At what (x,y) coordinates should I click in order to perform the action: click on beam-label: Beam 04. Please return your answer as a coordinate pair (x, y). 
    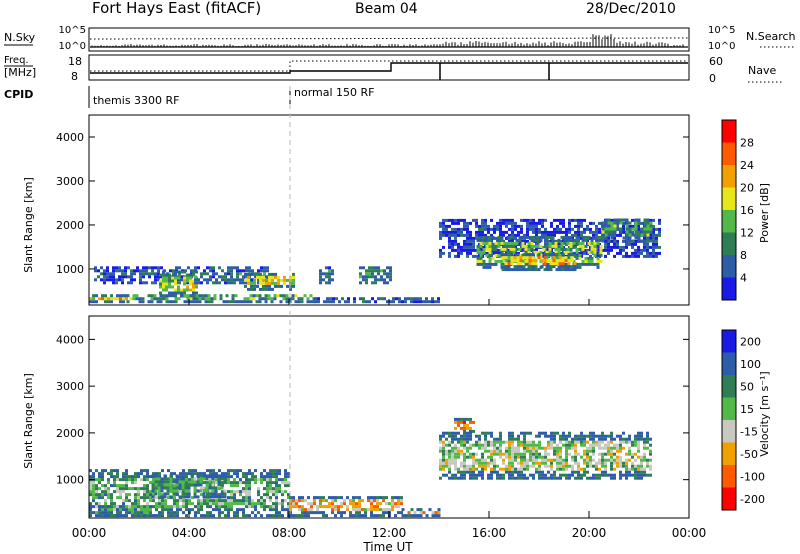
    Looking at the image, I should click on (386, 9).